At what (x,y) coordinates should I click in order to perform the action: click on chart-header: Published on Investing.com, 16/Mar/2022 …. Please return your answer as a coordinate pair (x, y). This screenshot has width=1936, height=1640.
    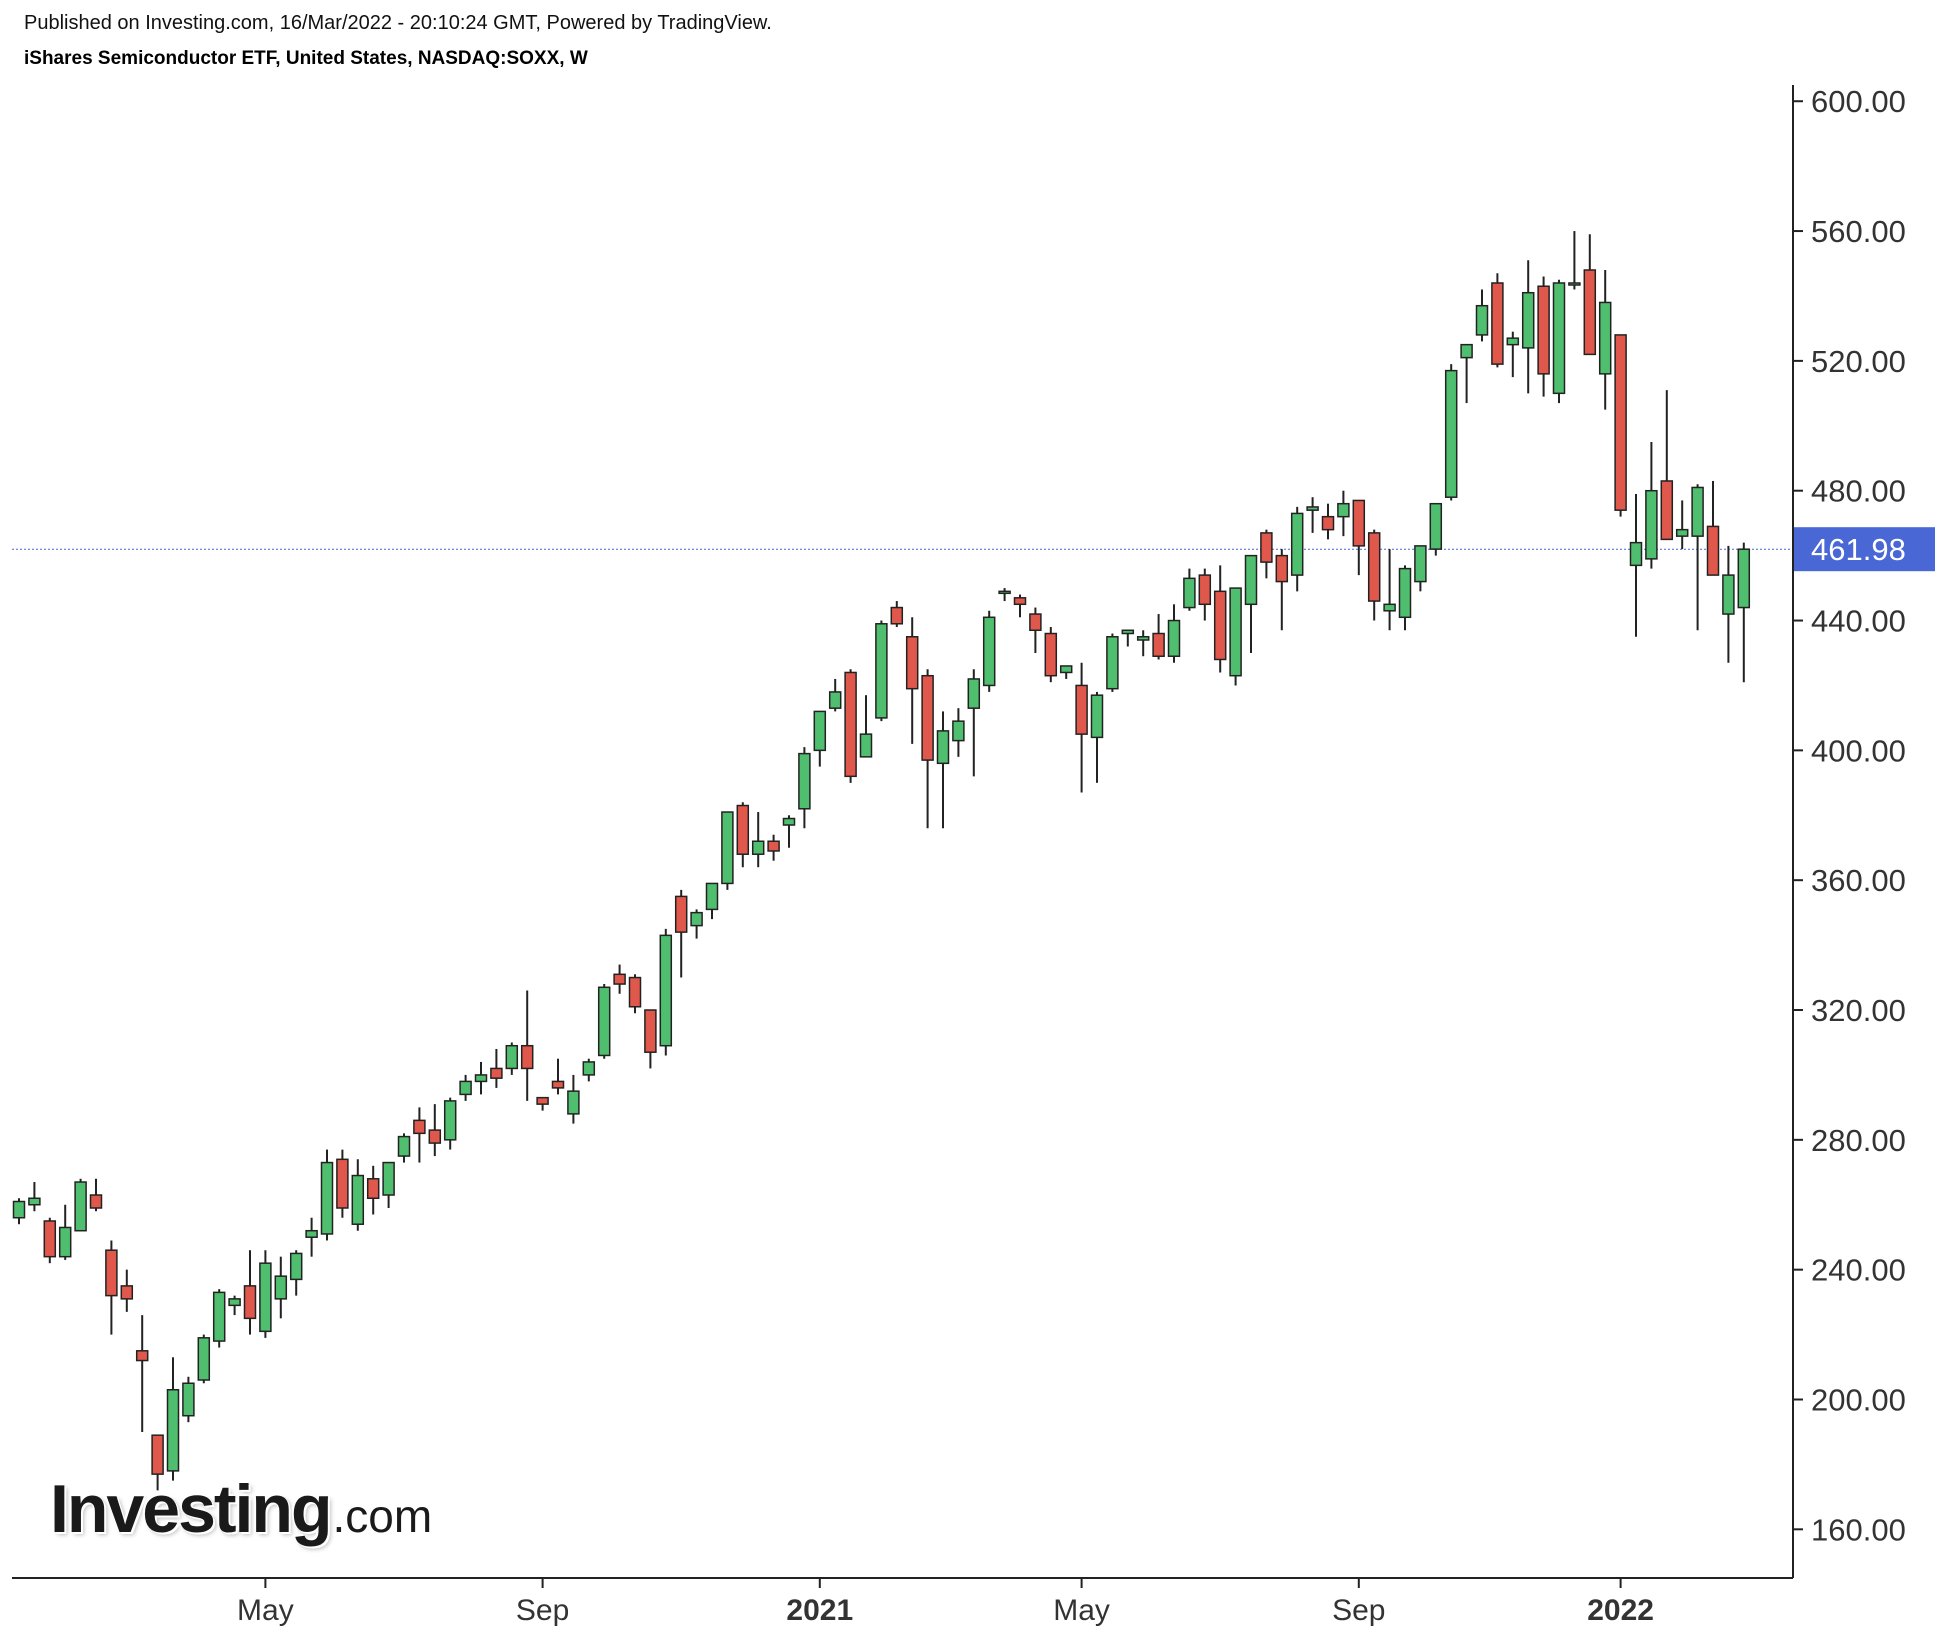
    Looking at the image, I should click on (398, 41).